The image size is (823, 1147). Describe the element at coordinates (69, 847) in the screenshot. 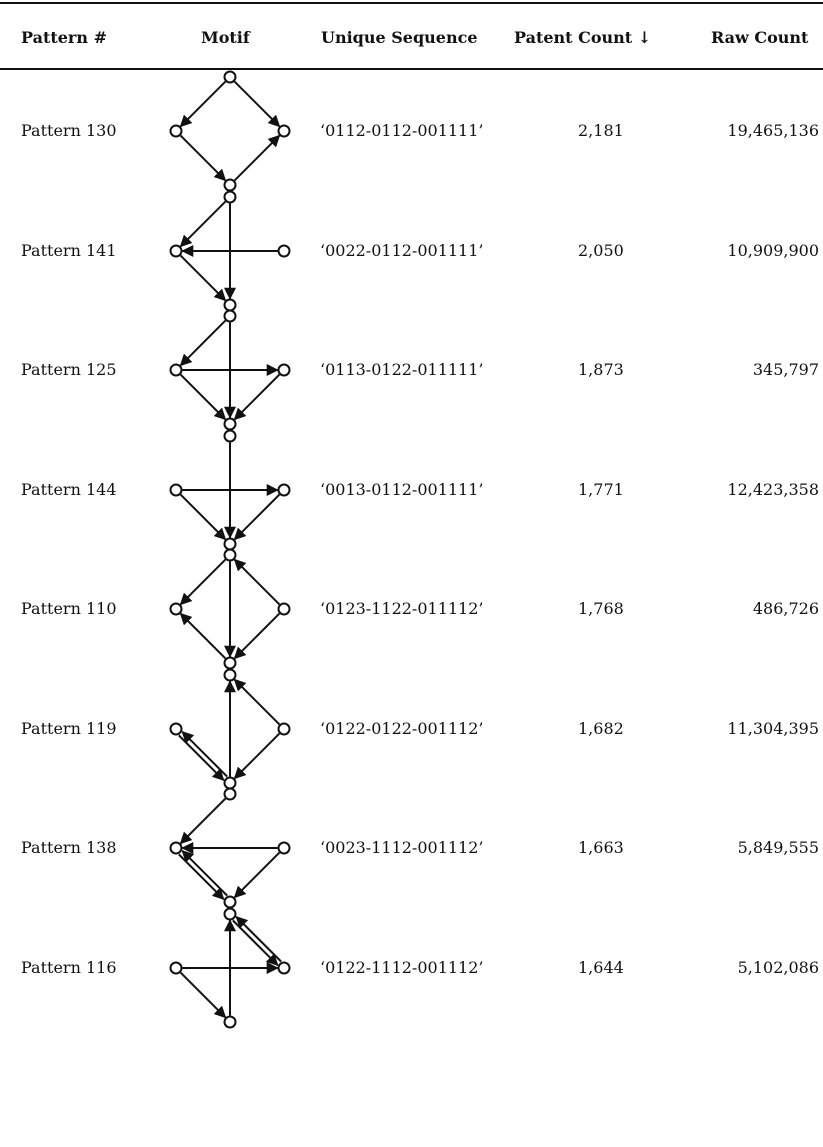

I see `pattern-name: Pattern 138` at that location.